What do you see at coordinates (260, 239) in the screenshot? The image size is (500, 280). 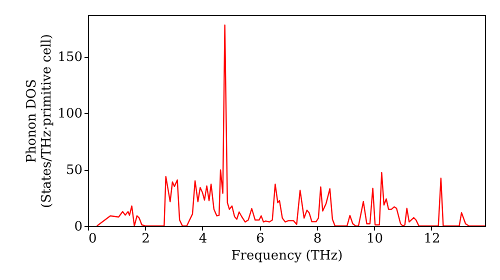 I see `x-tick-label: 6` at bounding box center [260, 239].